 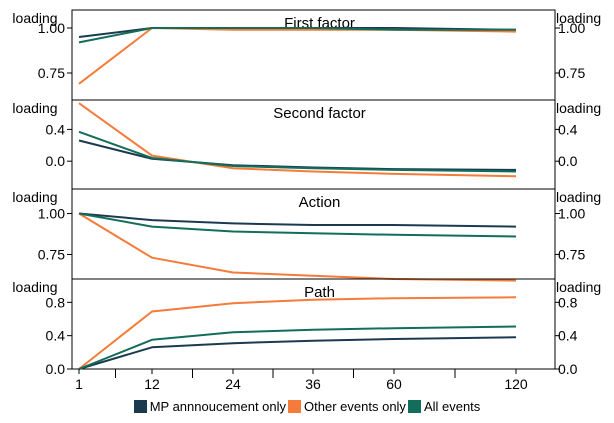 I want to click on legend-item-mp: MP annnoucement only, so click(x=210, y=406).